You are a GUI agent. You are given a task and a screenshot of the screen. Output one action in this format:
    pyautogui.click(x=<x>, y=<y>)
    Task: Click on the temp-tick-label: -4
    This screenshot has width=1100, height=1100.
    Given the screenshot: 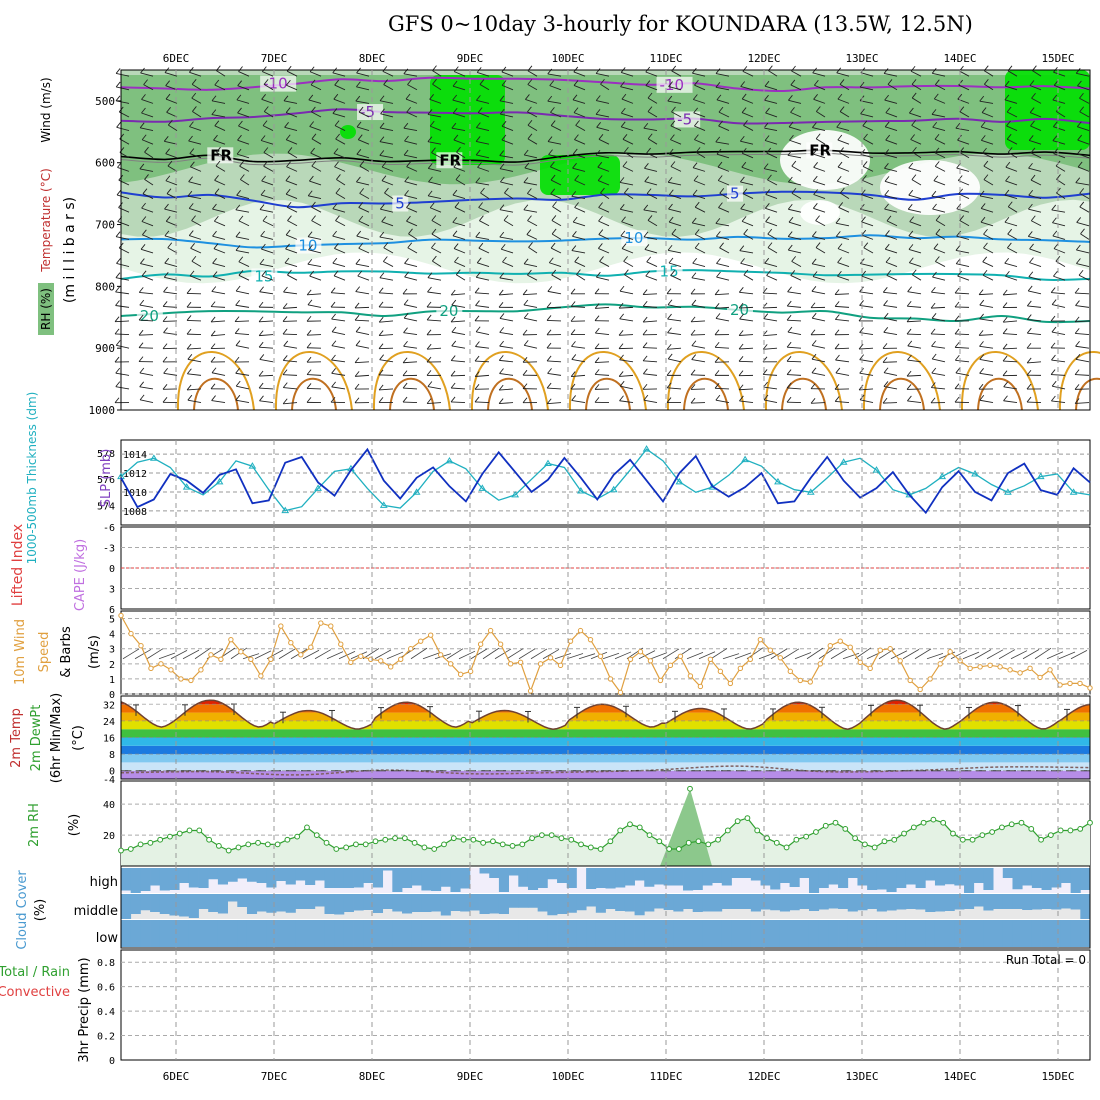 What is the action you would take?
    pyautogui.click(x=109, y=780)
    